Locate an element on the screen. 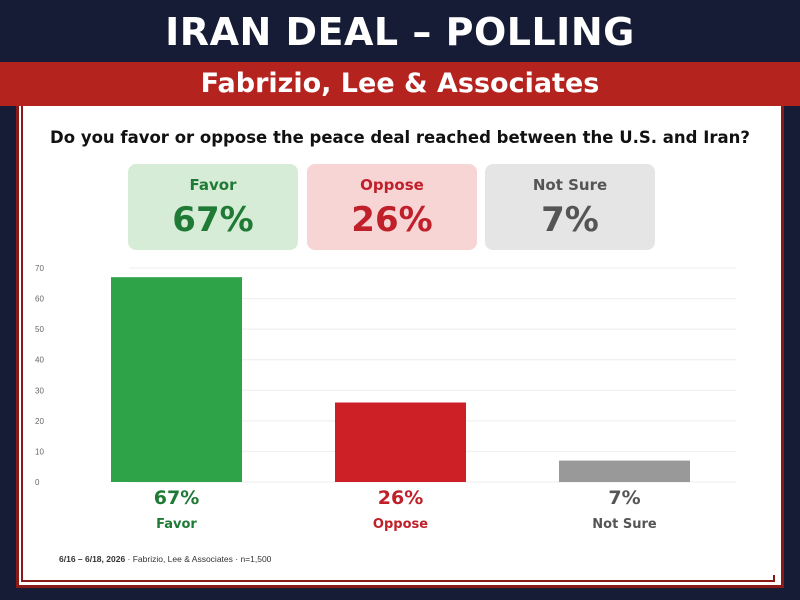 This screenshot has height=600, width=800. footnote-source: · Fabrizio, Lee & Associates · n=1,500 is located at coordinates (198, 559).